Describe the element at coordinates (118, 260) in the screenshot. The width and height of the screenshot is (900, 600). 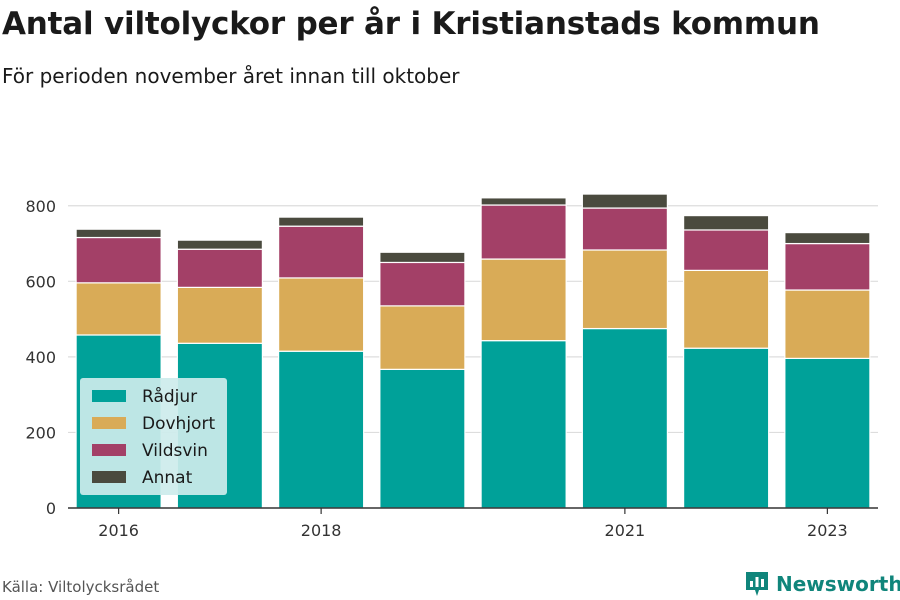
I see `bar-Vildsvin-2016` at that location.